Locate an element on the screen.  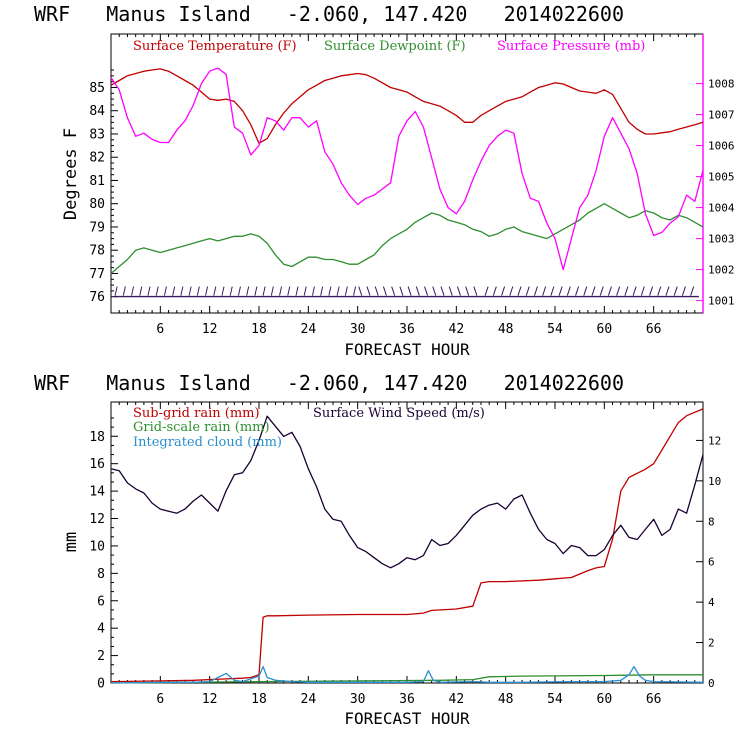
x-tick-label: 48 is located at coordinates (506, 699).